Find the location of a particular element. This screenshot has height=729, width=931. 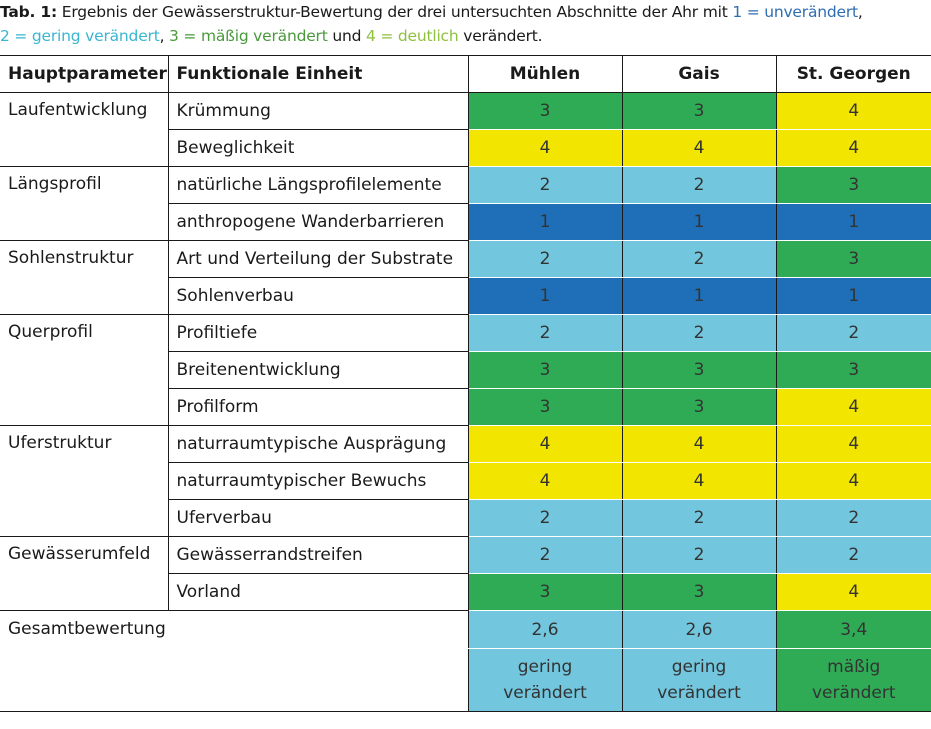

total-score-st-georgen: 3,4 is located at coordinates (853, 629).